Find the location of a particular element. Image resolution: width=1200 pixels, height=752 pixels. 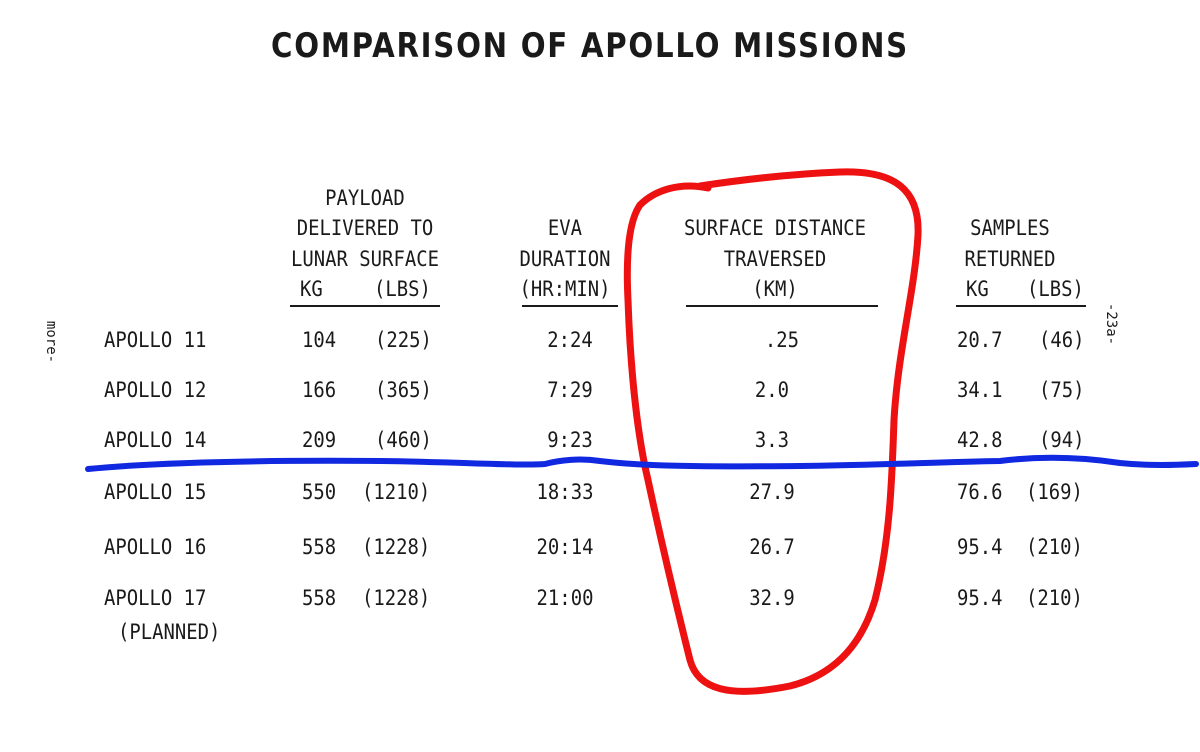

eva-cell: 20:14 is located at coordinates (565, 547).